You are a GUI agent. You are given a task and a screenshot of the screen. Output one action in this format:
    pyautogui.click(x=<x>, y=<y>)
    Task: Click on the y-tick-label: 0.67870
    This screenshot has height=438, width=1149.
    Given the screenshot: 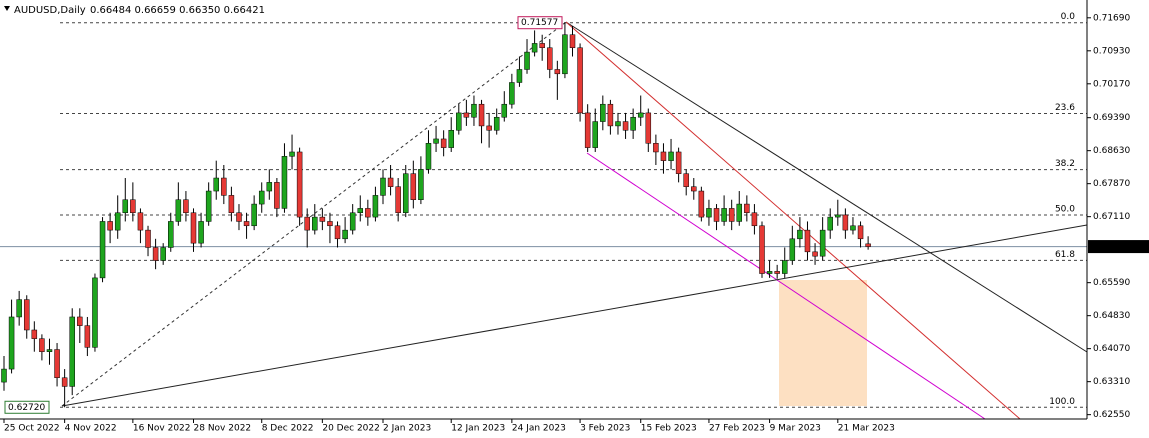 What is the action you would take?
    pyautogui.click(x=1111, y=184)
    